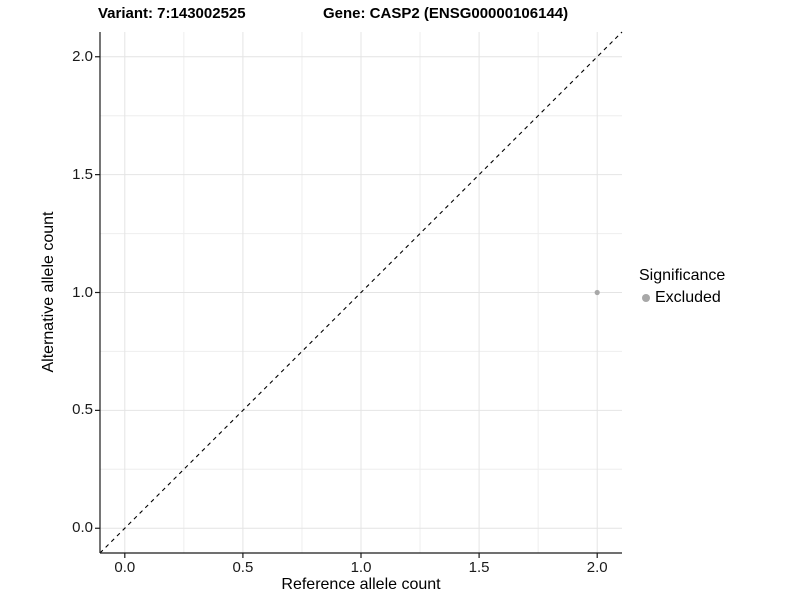 This screenshot has height=600, width=800. I want to click on x-tick-label: 2.0, so click(597, 567).